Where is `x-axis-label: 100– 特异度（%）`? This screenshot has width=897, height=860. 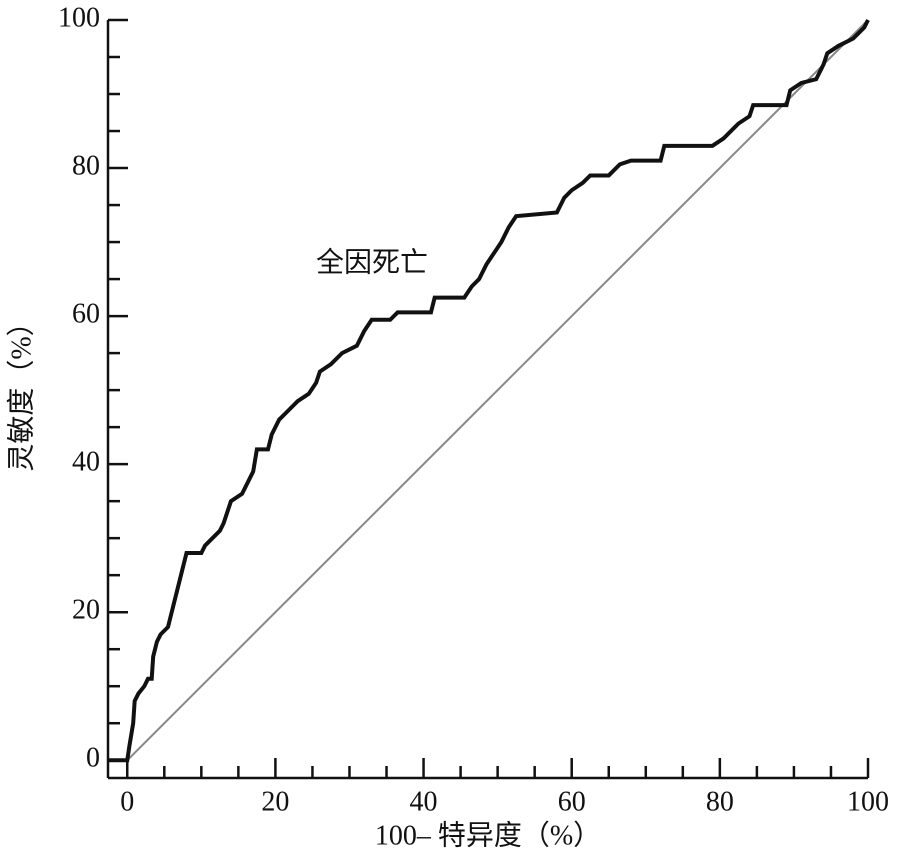 x-axis-label: 100– 特异度（%） is located at coordinates (488, 835).